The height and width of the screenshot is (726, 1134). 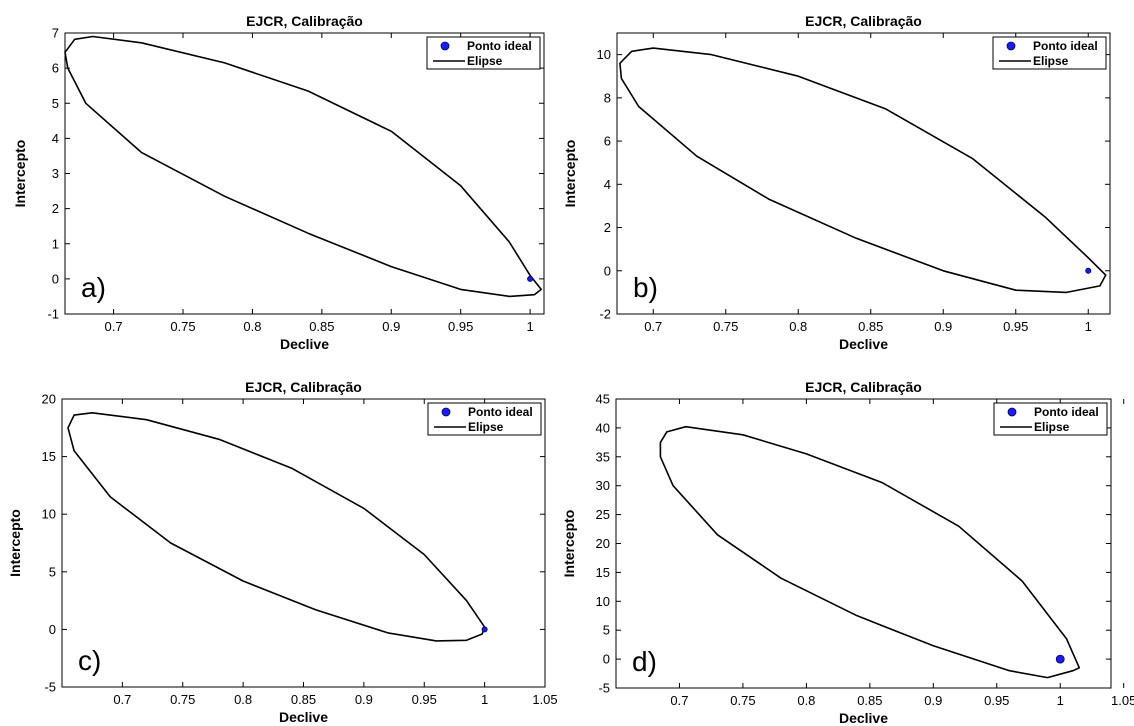 What do you see at coordinates (645, 287) in the screenshot?
I see `panel-label: b)` at bounding box center [645, 287].